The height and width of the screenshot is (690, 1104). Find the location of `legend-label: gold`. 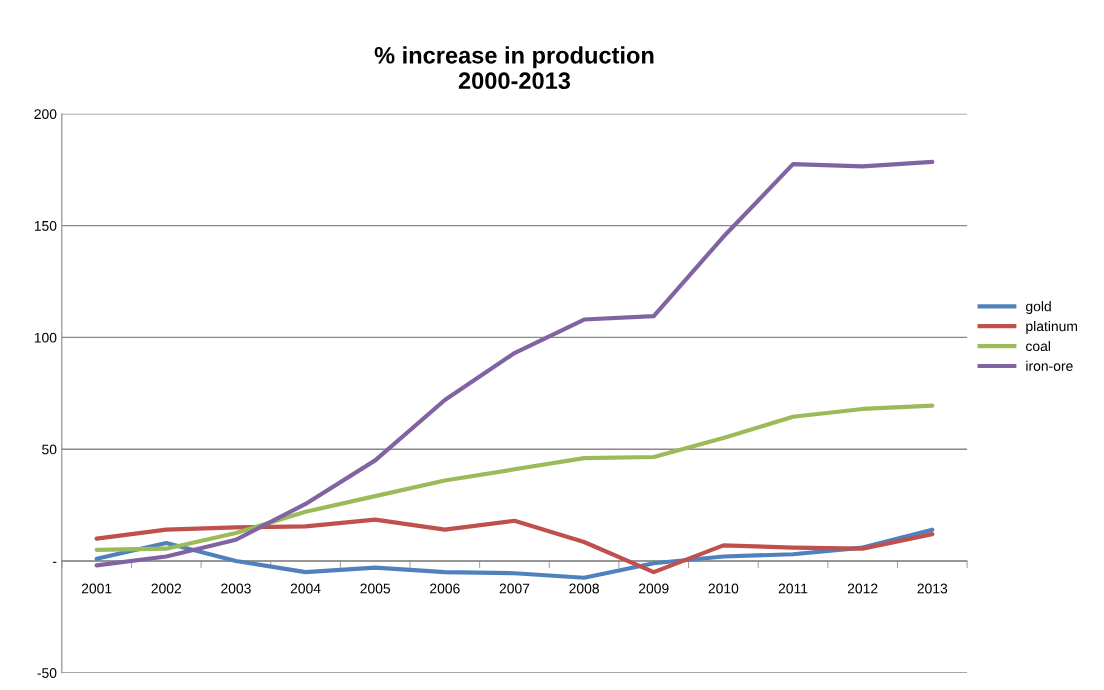

legend-label: gold is located at coordinates (1038, 308).